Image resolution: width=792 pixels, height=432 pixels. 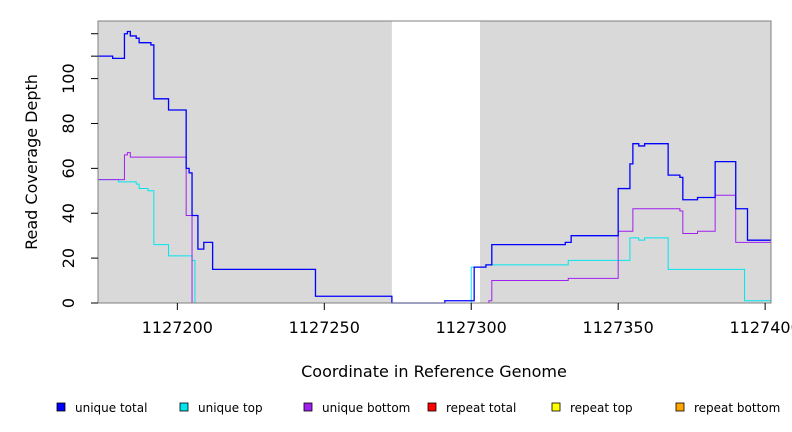 What do you see at coordinates (618, 327) in the screenshot?
I see `x-tick-label: 1127350` at bounding box center [618, 327].